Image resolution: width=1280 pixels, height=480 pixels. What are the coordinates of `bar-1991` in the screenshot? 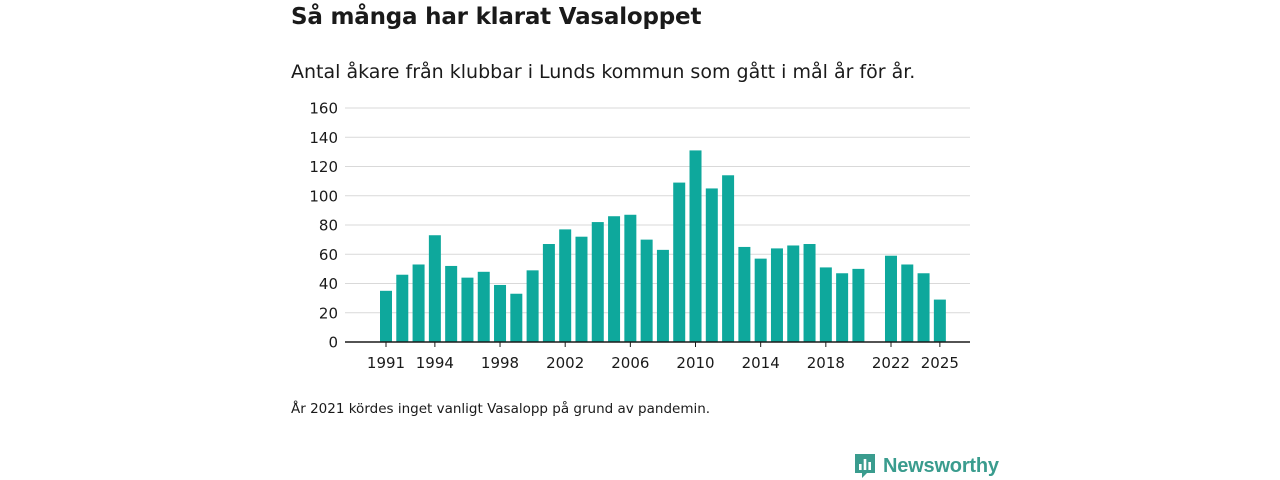 It's located at (386, 316).